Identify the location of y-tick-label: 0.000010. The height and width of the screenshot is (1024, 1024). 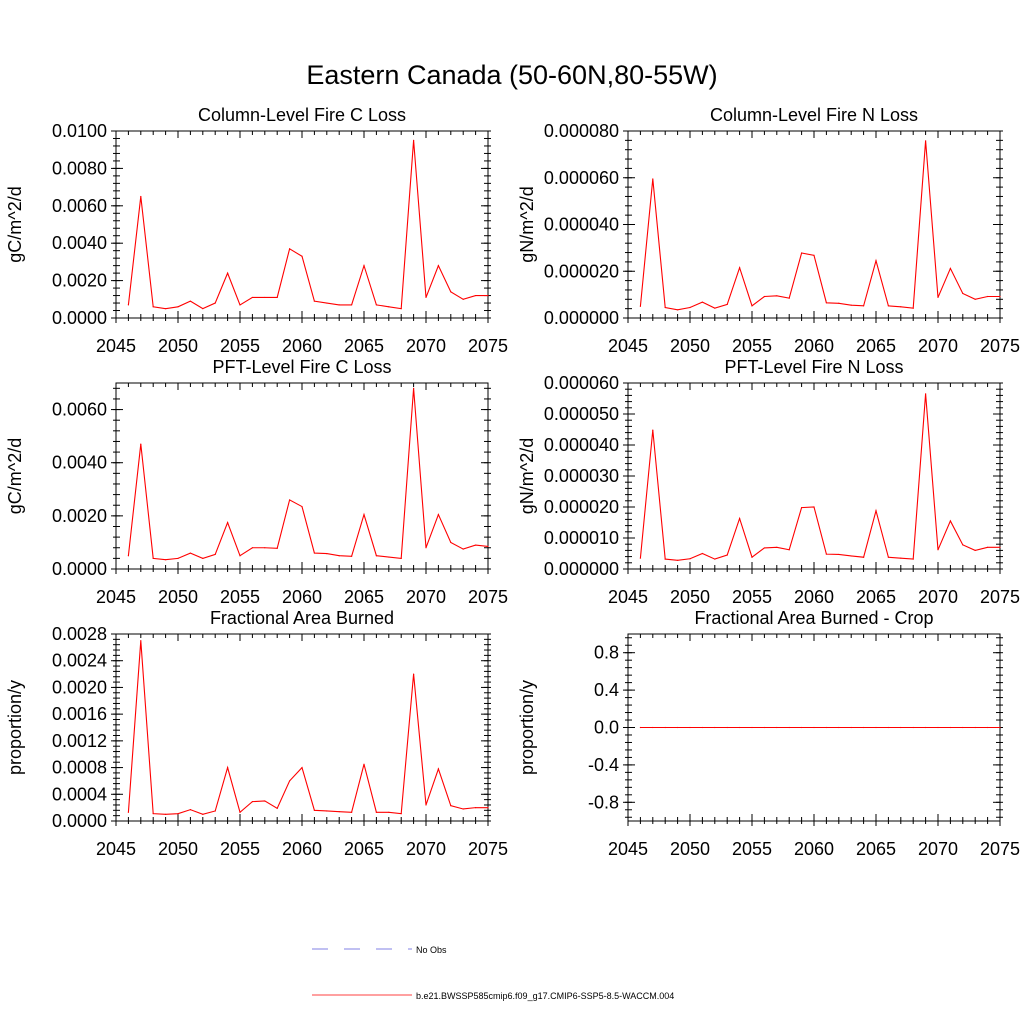
(581, 538).